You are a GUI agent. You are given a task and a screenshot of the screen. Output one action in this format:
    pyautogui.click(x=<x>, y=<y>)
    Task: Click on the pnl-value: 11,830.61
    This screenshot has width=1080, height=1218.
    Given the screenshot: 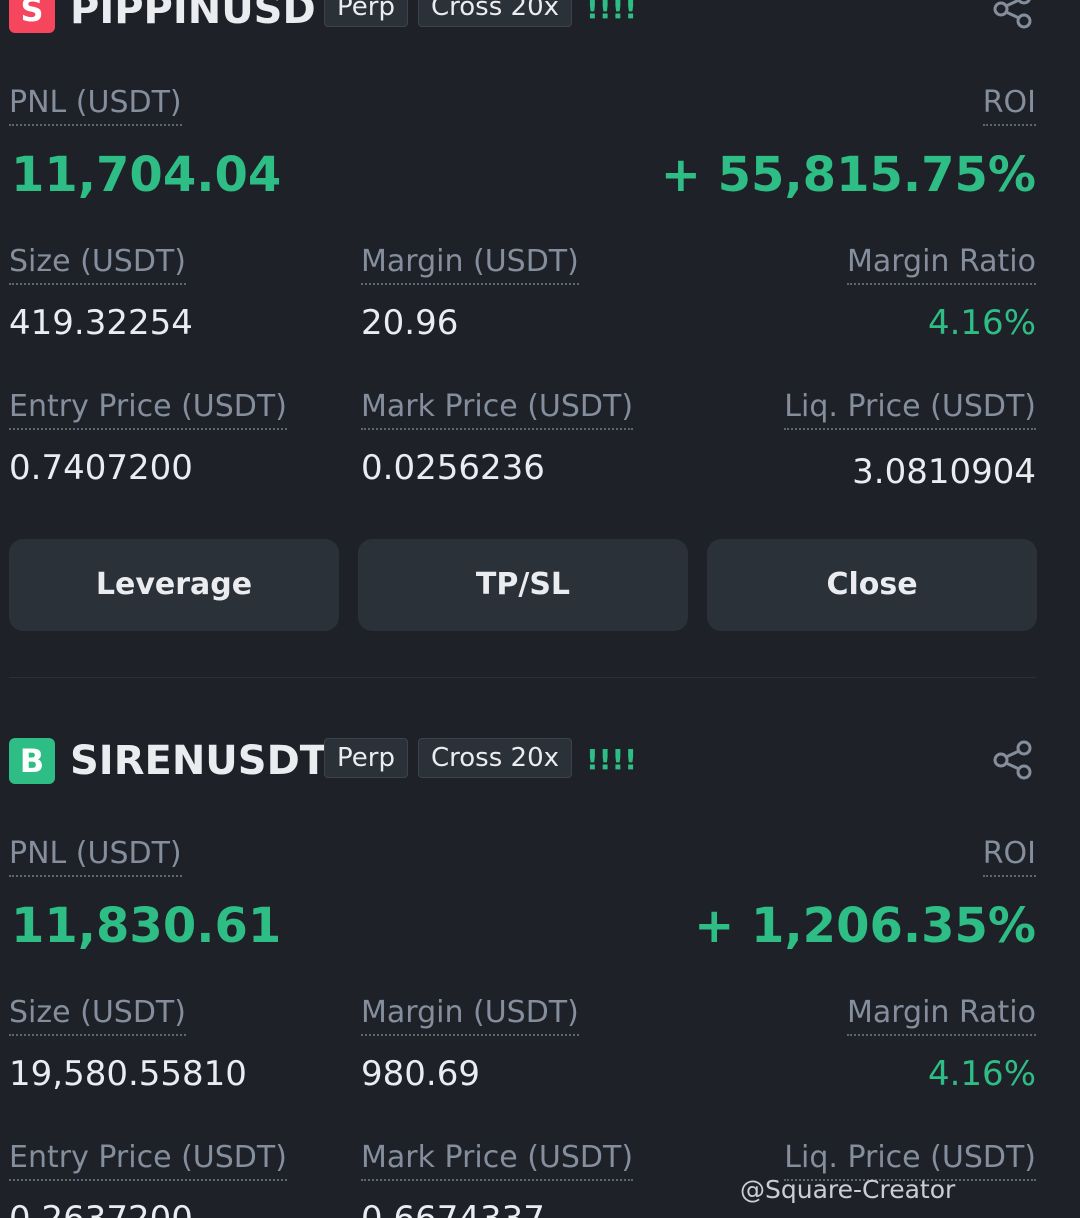 What is the action you would take?
    pyautogui.click(x=146, y=926)
    